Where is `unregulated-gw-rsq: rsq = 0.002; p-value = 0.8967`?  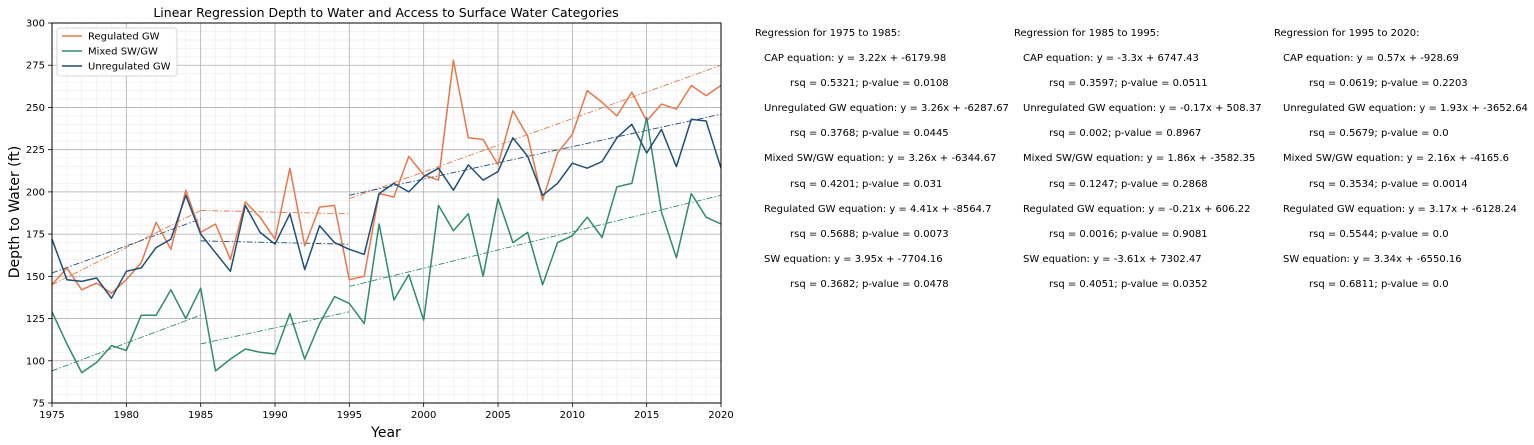
unregulated-gw-rsq: rsq = 0.002; p-value = 0.8967 is located at coordinates (1125, 133).